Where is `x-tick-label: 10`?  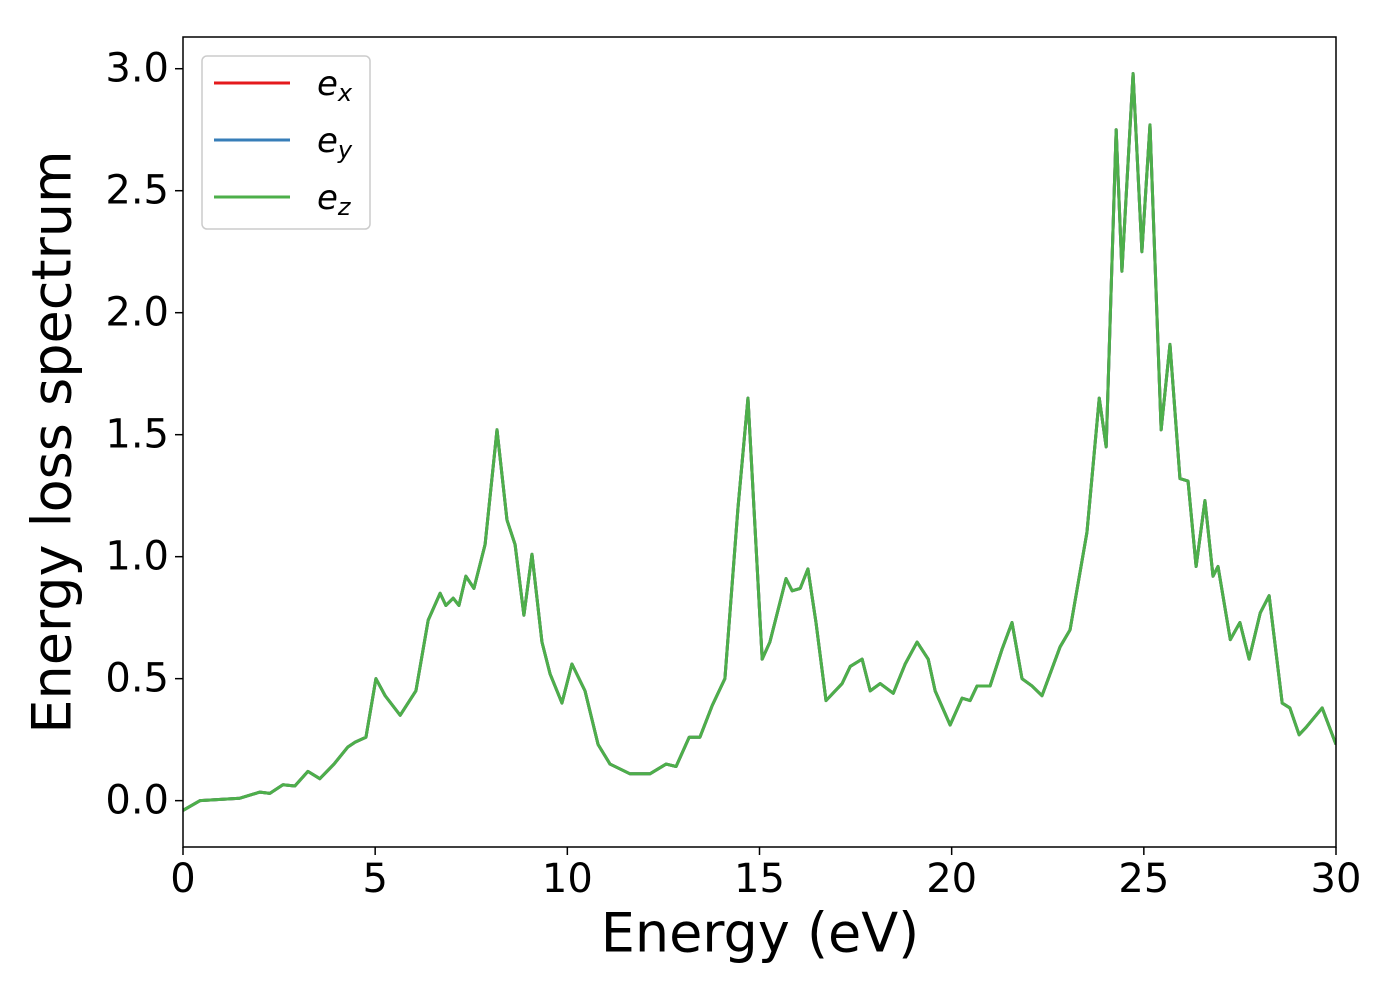
x-tick-label: 10 is located at coordinates (567, 879).